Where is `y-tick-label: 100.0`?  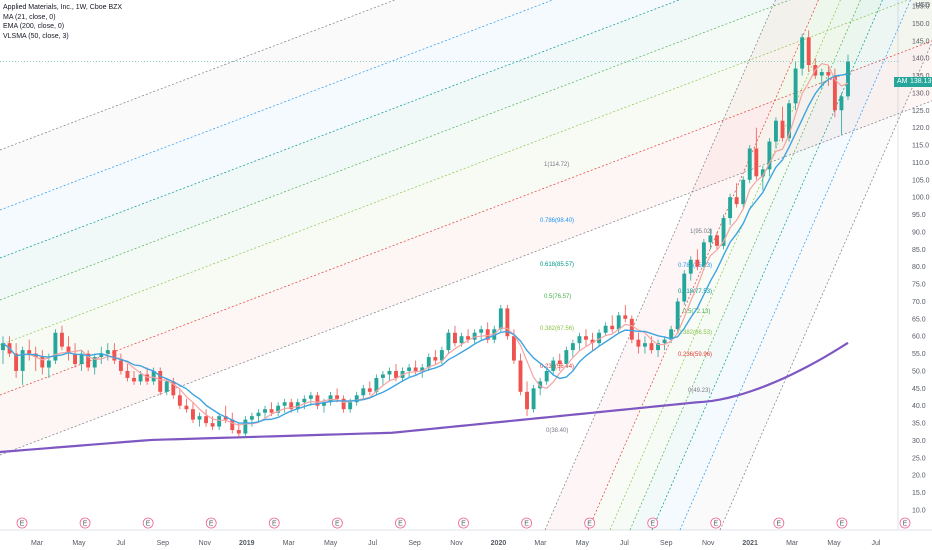
y-tick-label: 100.0 is located at coordinates (921, 198).